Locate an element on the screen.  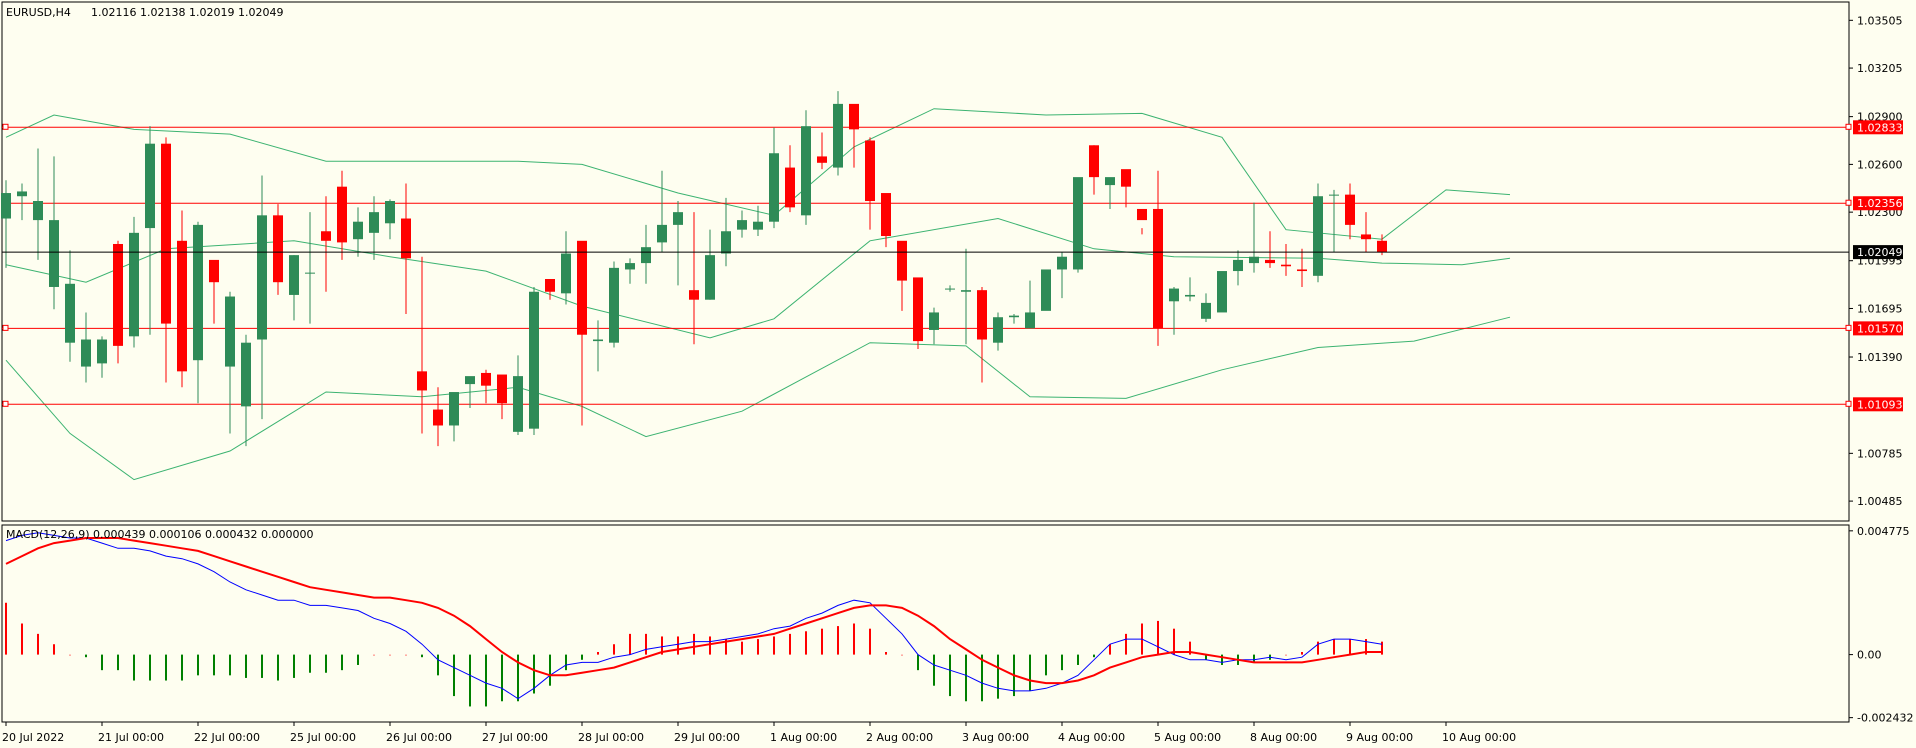
macd-axis: 0.004775 0.00 -0.002432 is located at coordinates (1881, 625).